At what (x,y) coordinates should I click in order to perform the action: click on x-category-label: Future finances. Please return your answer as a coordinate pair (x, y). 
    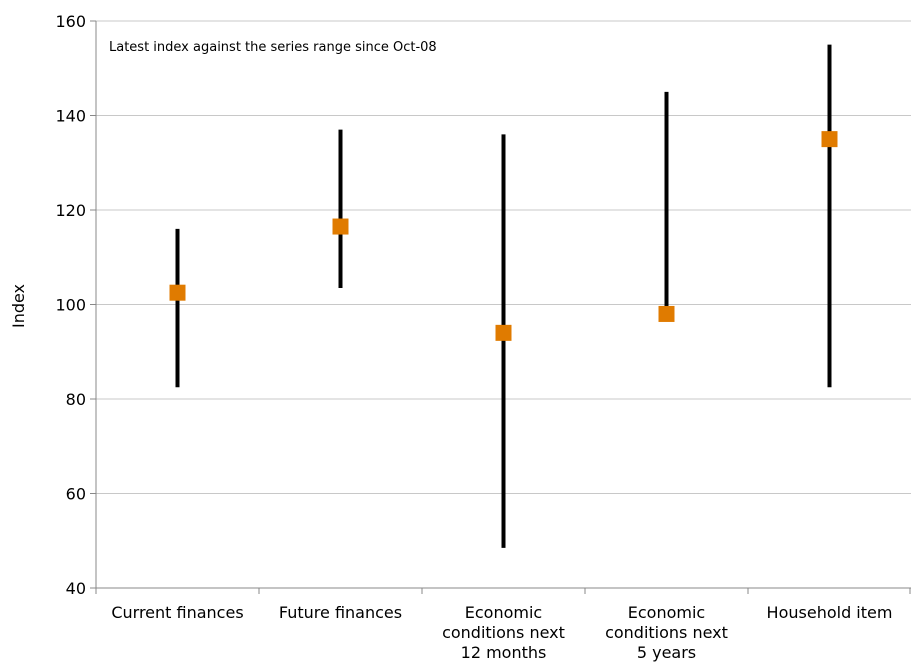
    Looking at the image, I should click on (340, 612).